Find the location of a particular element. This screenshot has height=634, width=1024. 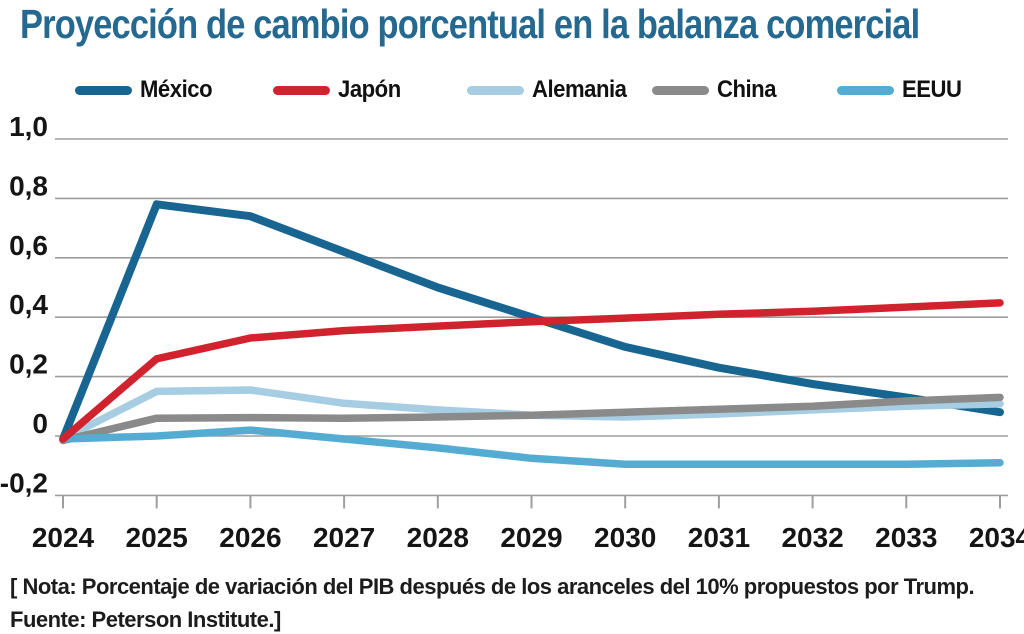

legend-label: China is located at coordinates (747, 89).